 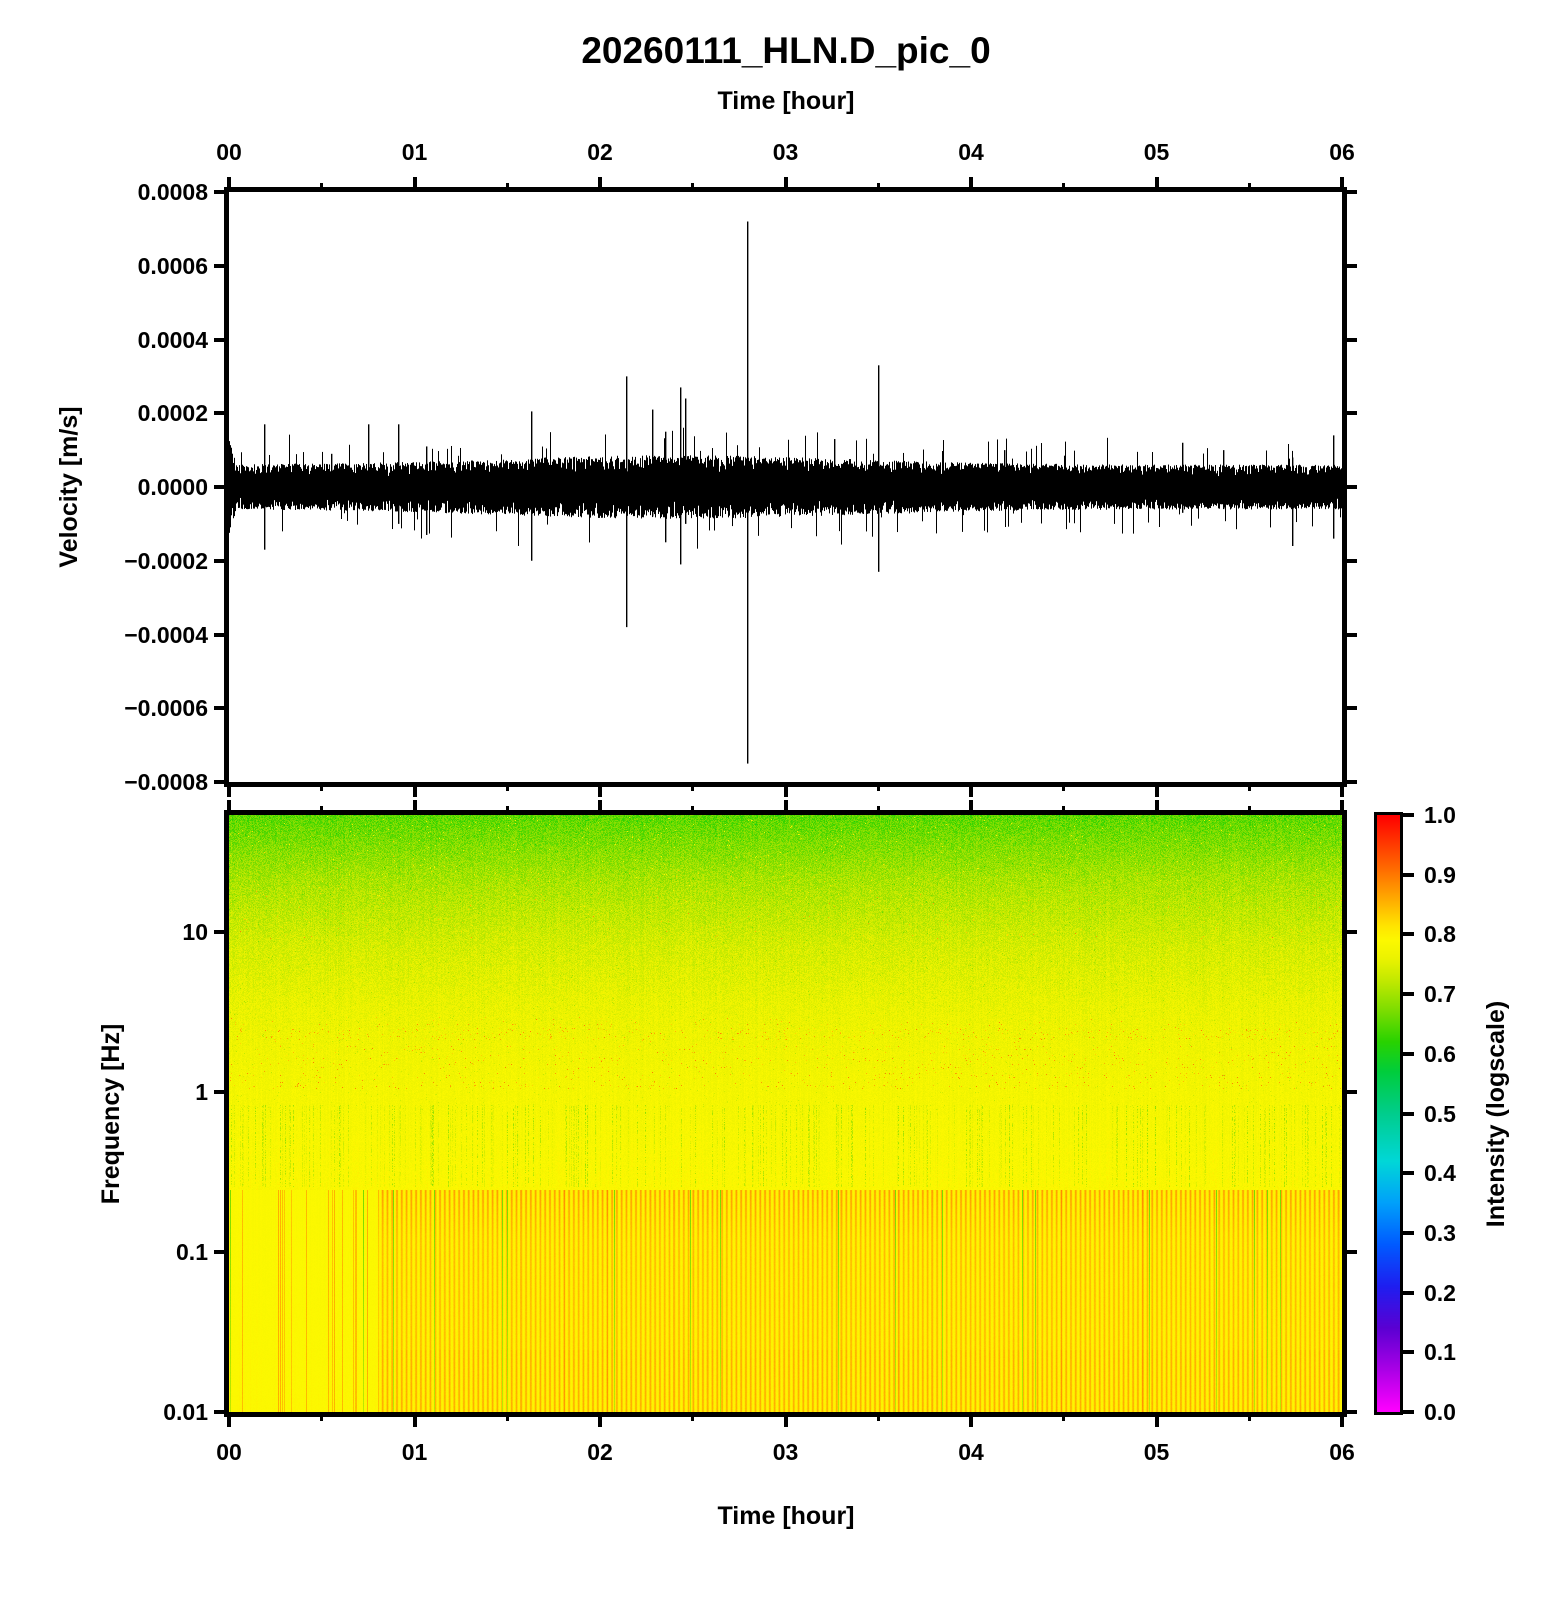 I want to click on top-axis-hour-label: 04, so click(x=971, y=152).